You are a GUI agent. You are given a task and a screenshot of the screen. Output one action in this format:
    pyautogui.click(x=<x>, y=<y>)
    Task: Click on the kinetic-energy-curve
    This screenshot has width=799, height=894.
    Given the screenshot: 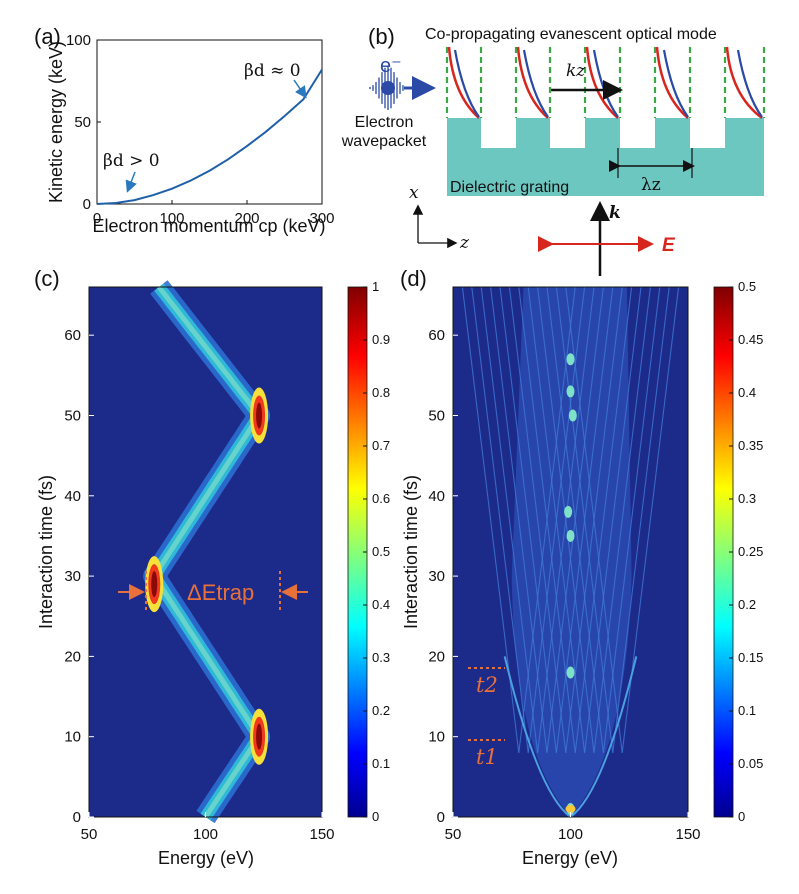 What is the action you would take?
    pyautogui.click(x=209, y=136)
    